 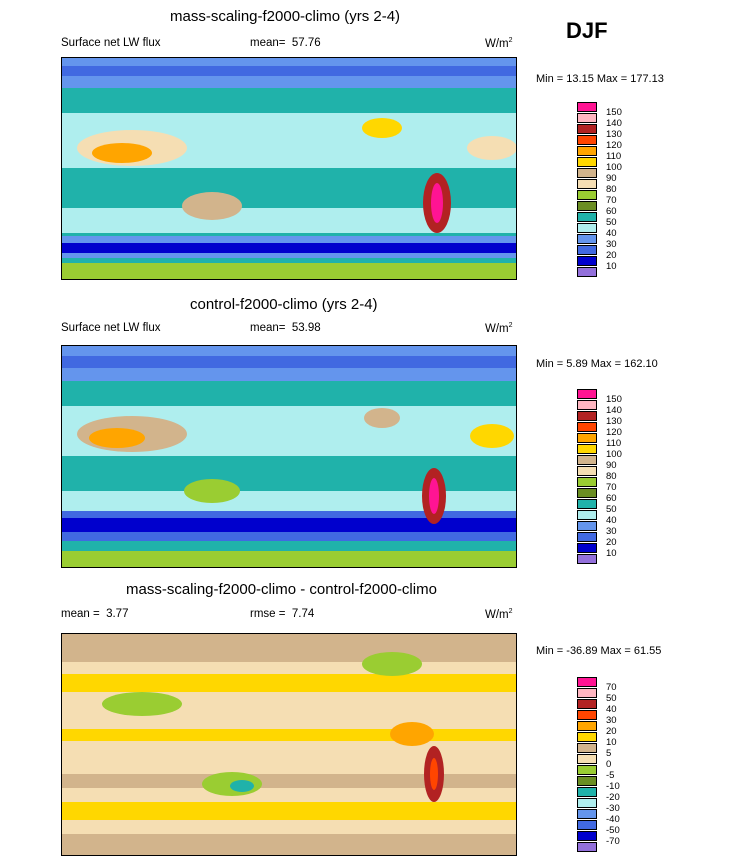 I want to click on panel3-min-value: -36.89, so click(x=582, y=651).